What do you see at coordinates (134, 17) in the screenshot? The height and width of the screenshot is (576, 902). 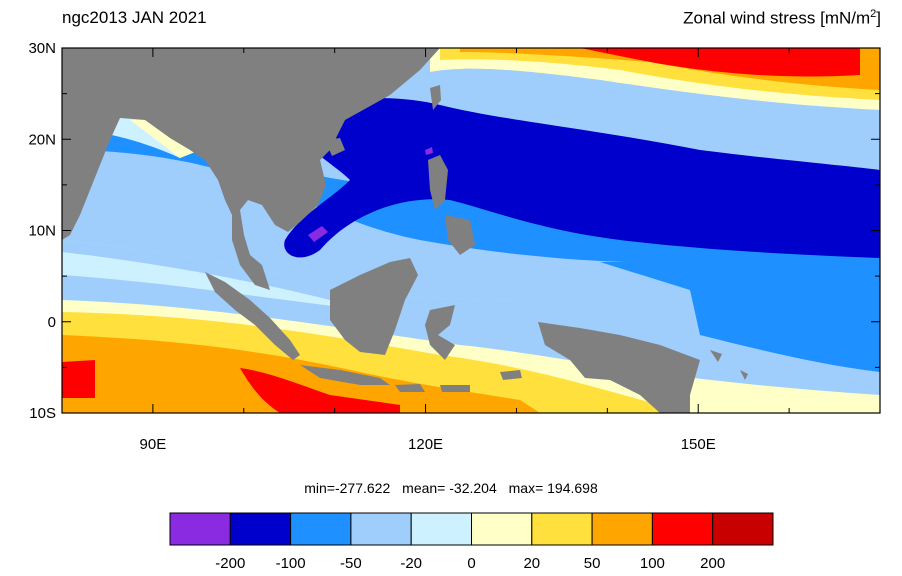 I see `plot-title-left: ngc2013 JAN 2021` at bounding box center [134, 17].